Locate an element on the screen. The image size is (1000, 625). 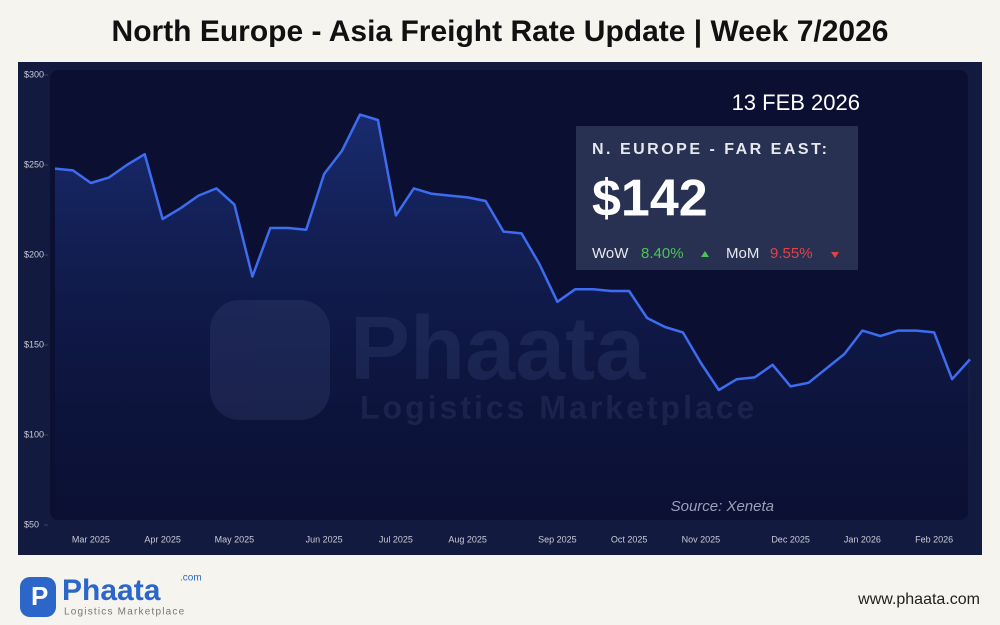
logo-name: Phaata is located at coordinates (111, 590).